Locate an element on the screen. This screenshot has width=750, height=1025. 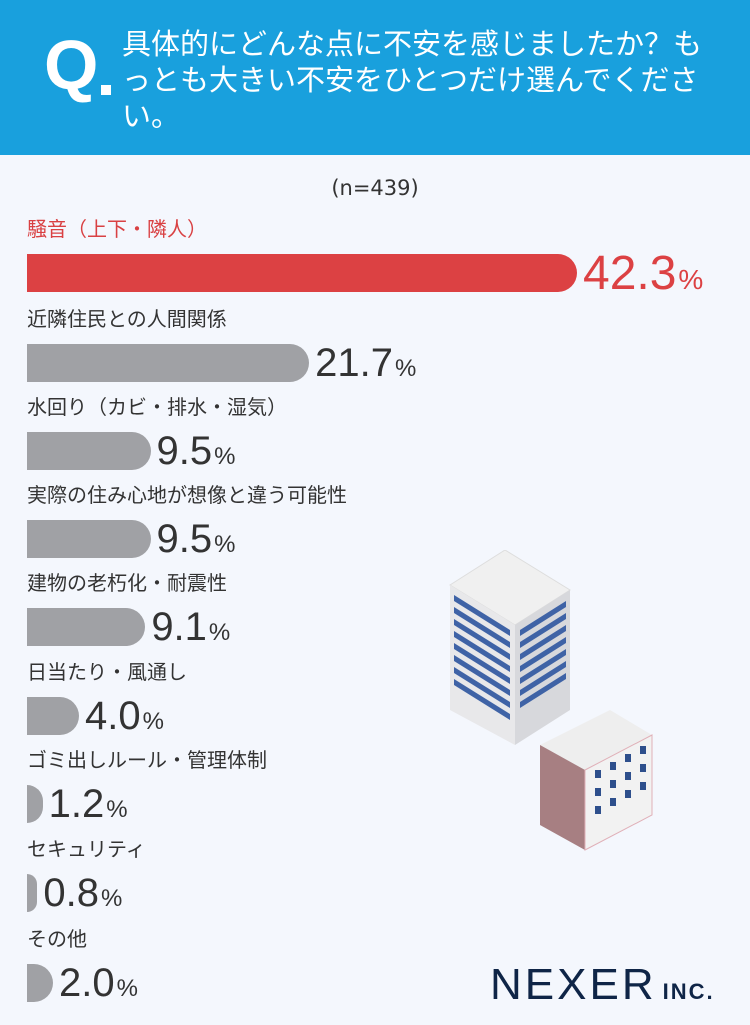
category-label: 騒音（上下・隣人） is located at coordinates (117, 229).